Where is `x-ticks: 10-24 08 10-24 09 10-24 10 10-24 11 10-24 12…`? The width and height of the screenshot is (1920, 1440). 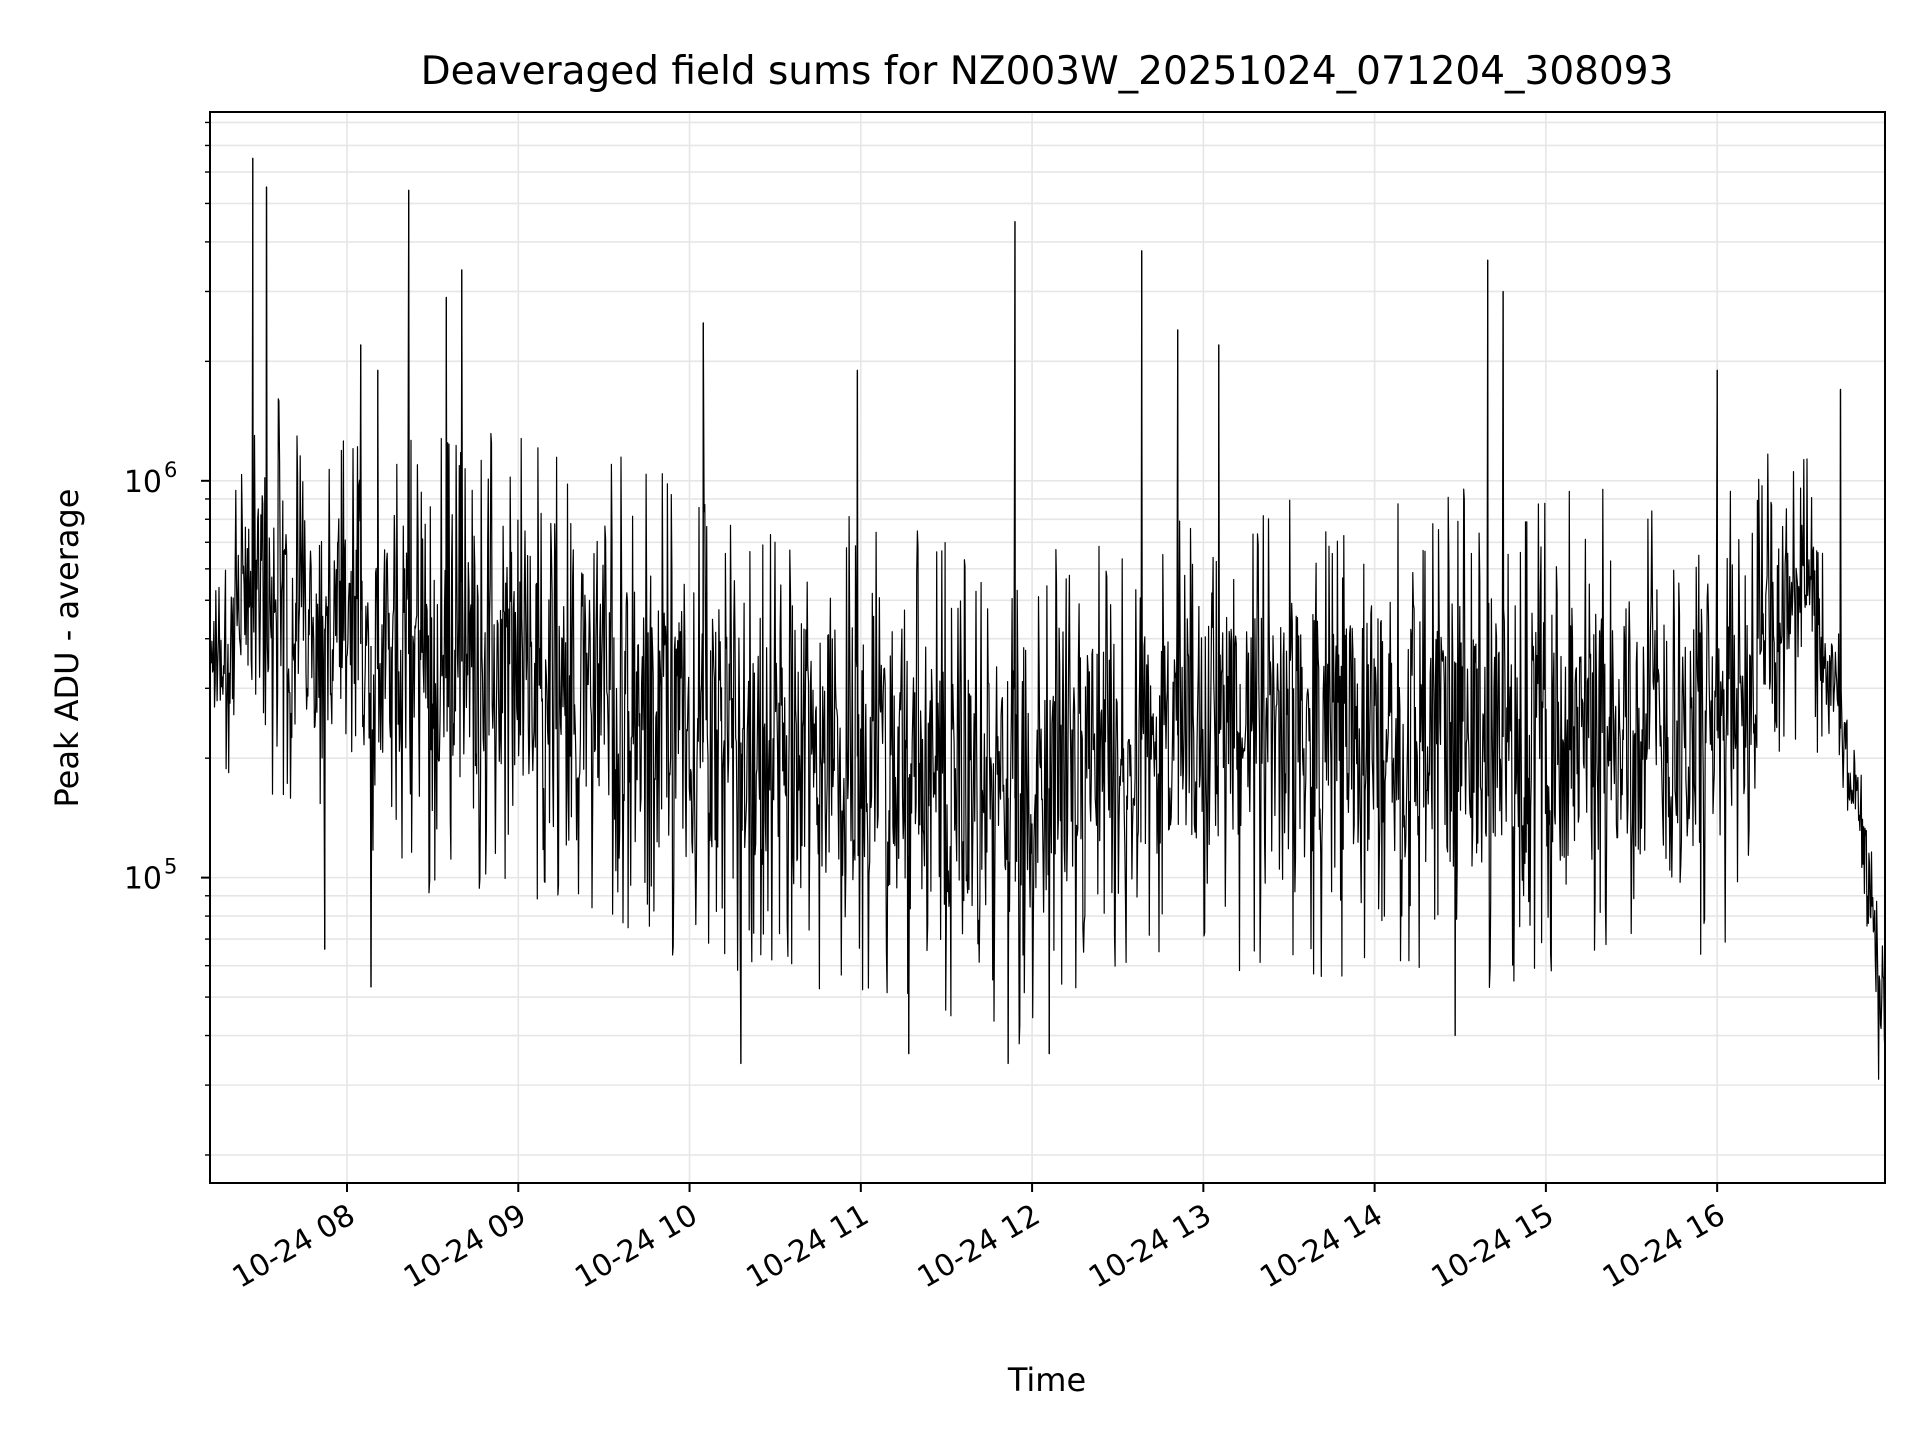 x-ticks: 10-24 08 10-24 09 10-24 10 10-24 11 10-24 12… is located at coordinates (979, 1239).